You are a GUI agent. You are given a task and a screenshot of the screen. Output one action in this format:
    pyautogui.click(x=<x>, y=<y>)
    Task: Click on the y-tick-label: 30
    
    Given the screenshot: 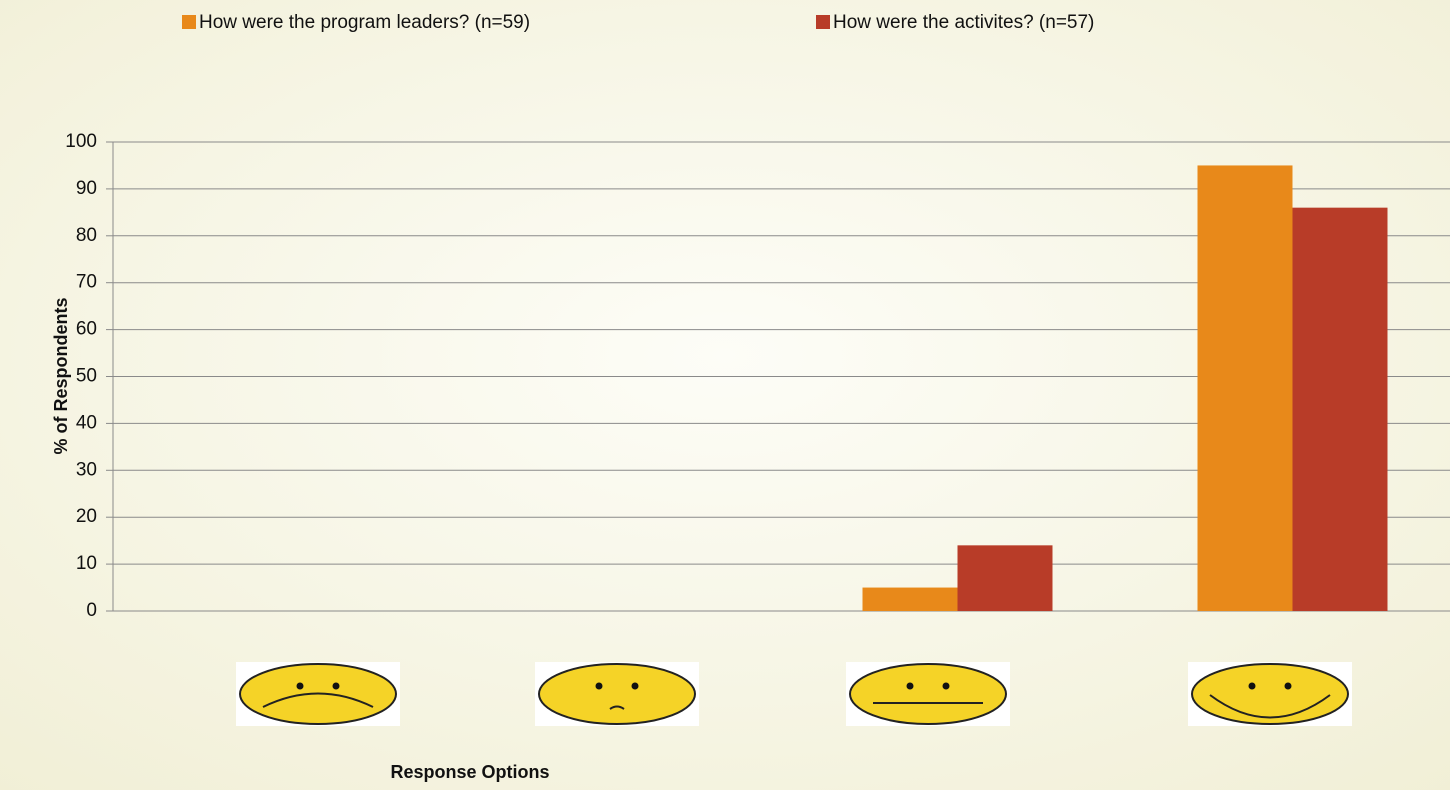 What is the action you would take?
    pyautogui.click(x=86, y=469)
    